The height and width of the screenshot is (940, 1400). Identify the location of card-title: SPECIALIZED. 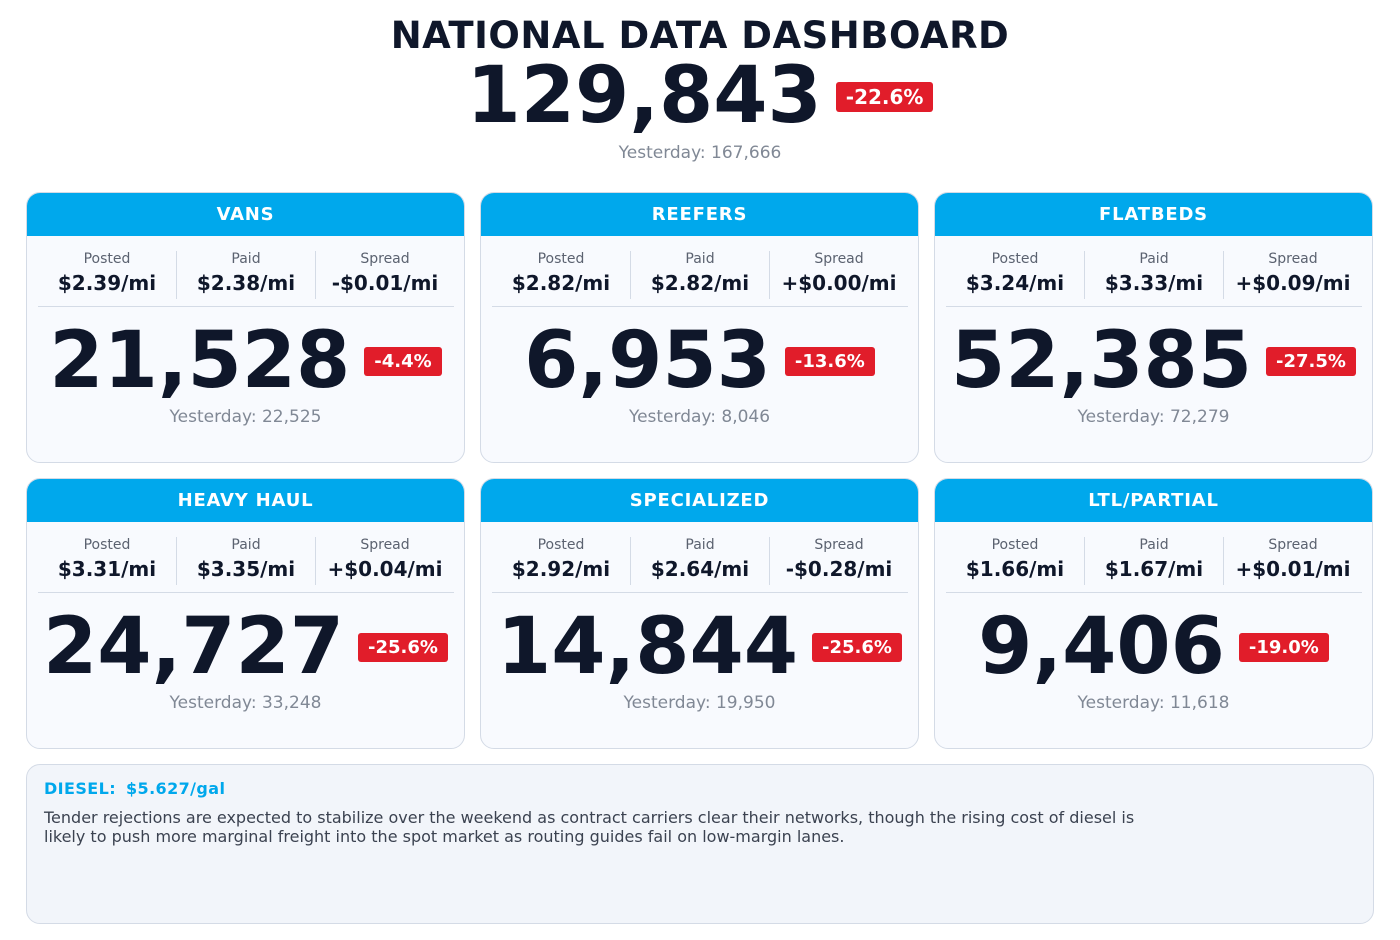
(699, 500).